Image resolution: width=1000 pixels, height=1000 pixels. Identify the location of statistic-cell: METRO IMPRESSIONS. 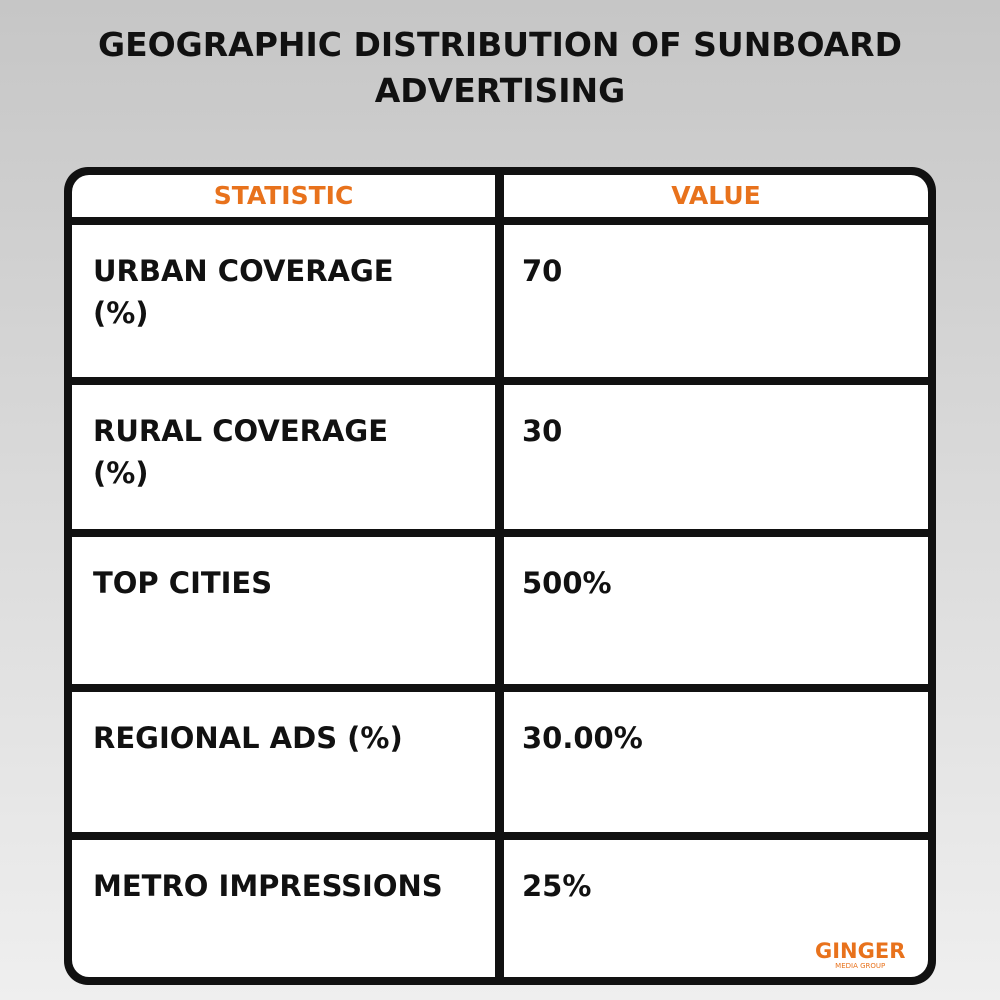
(283, 908).